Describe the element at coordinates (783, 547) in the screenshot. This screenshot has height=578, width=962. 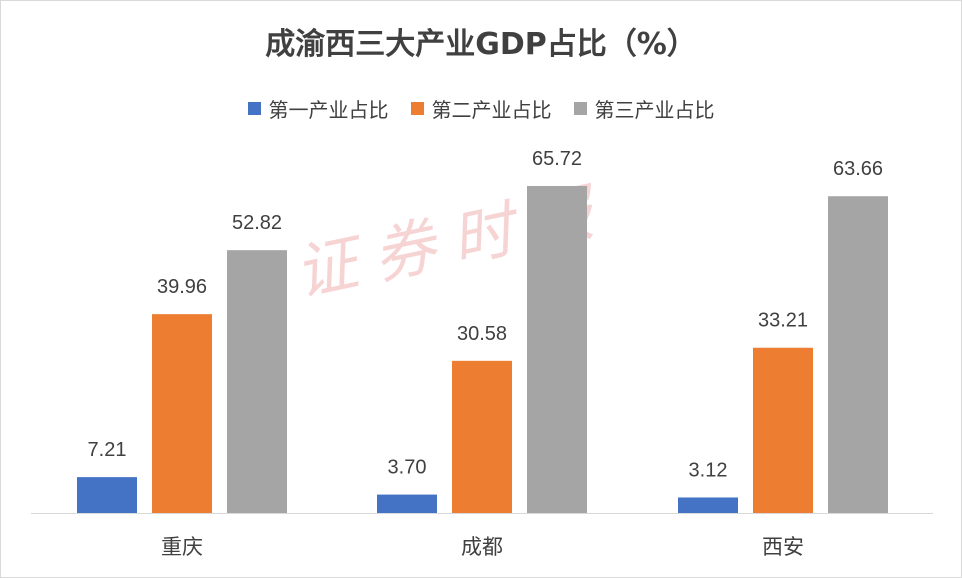
I see `x-tick-label: 西安` at that location.